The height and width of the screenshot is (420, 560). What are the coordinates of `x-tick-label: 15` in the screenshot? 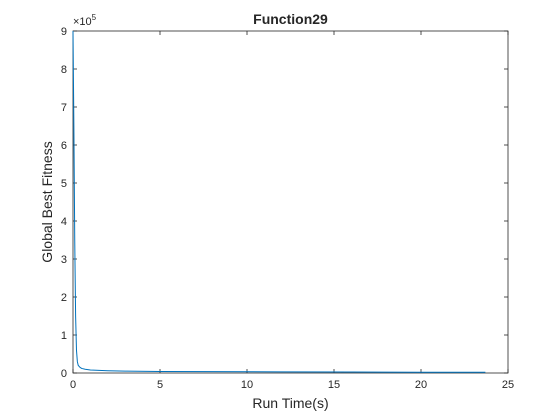 It's located at (334, 385).